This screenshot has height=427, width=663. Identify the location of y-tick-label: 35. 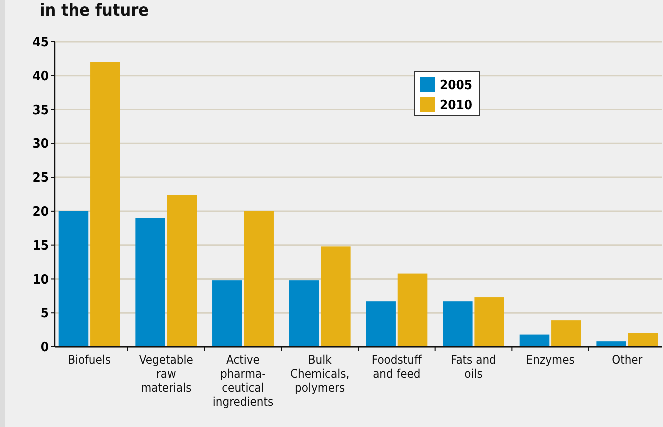
(40, 110).